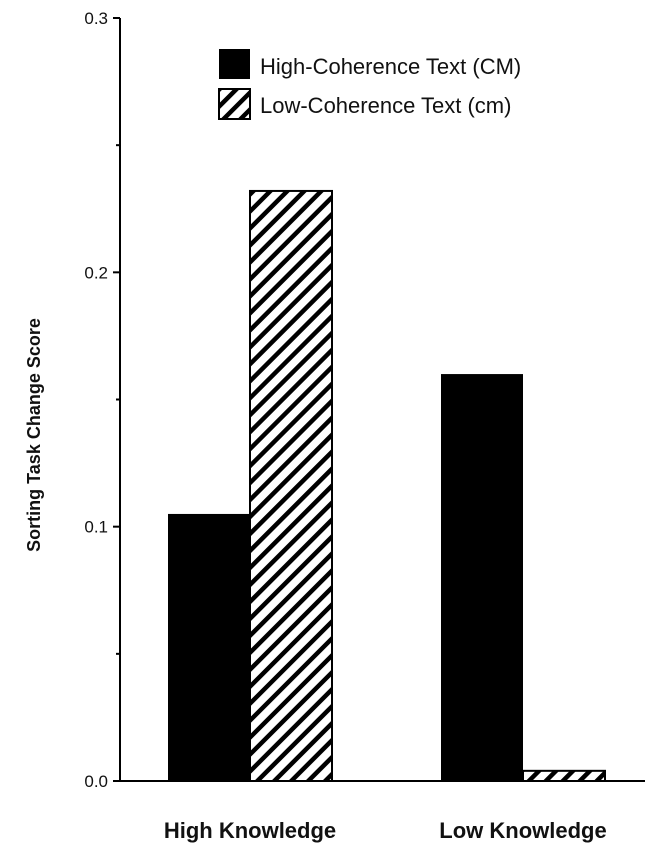 Image resolution: width=648 pixels, height=843 pixels. I want to click on y-axis-title: Sorting Task Change Score, so click(34, 435).